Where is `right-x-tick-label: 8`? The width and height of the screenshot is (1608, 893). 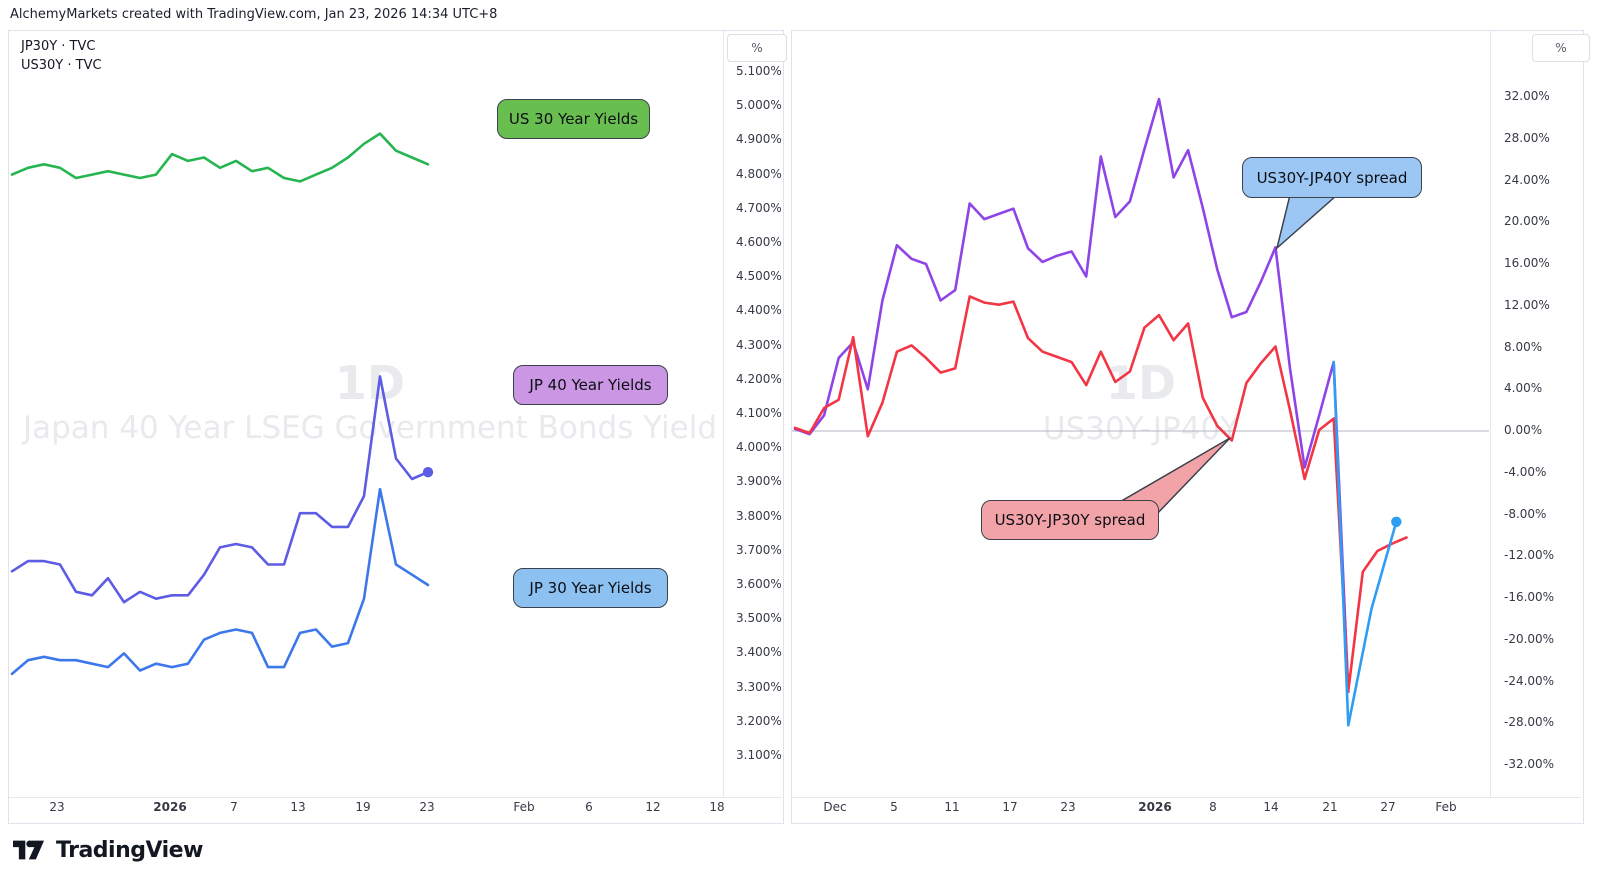 right-x-tick-label: 8 is located at coordinates (1213, 807).